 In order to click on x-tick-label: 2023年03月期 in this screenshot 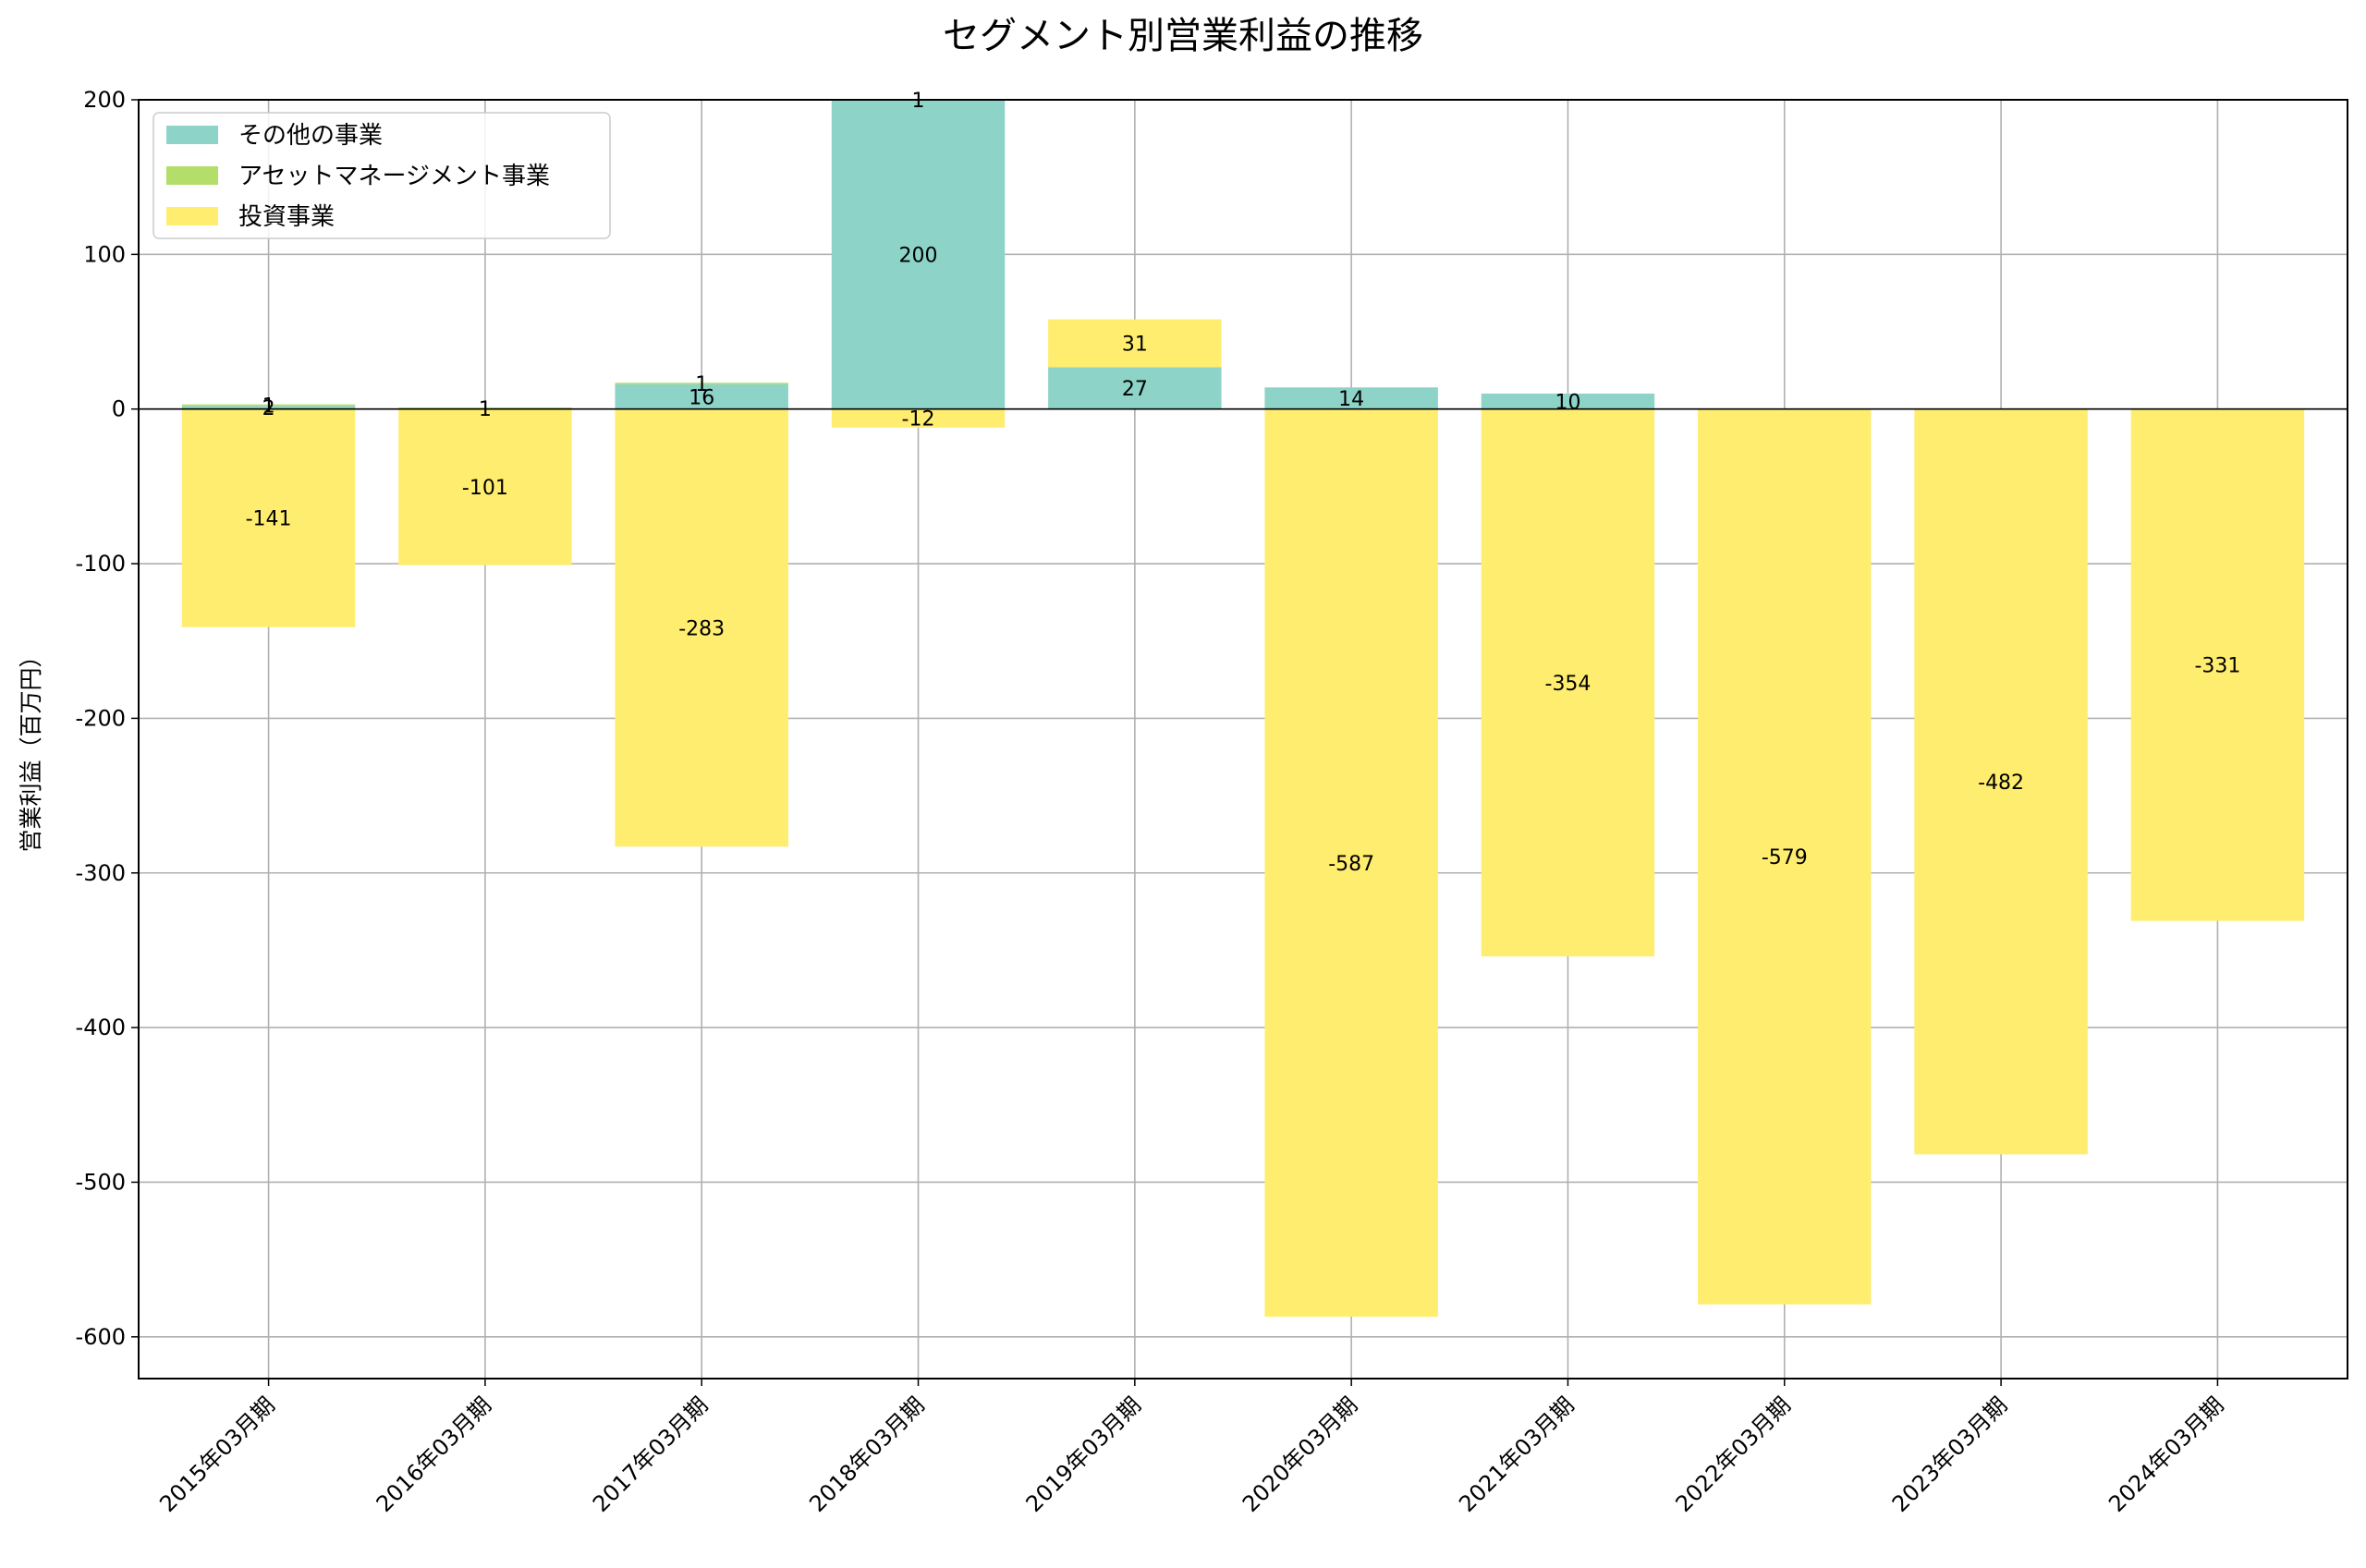, I will do `click(1950, 1454)`.